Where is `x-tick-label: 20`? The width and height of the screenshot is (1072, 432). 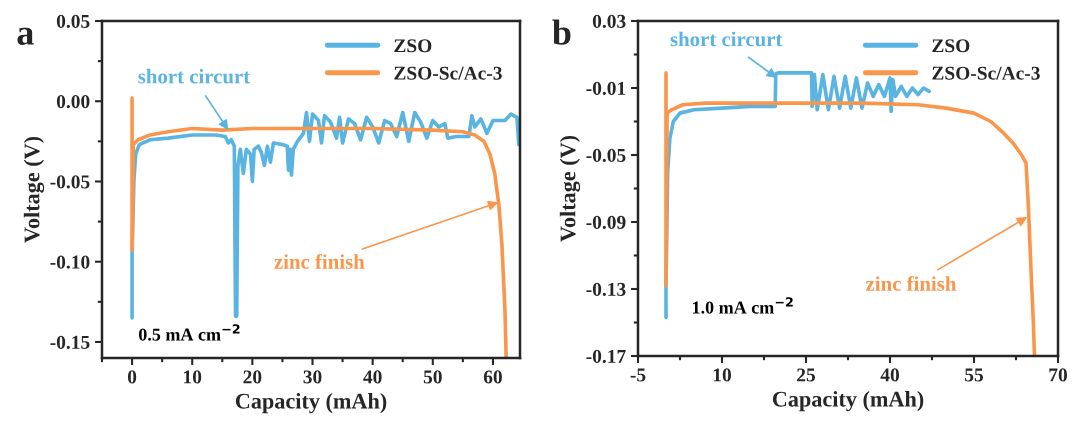
x-tick-label: 20 is located at coordinates (252, 377).